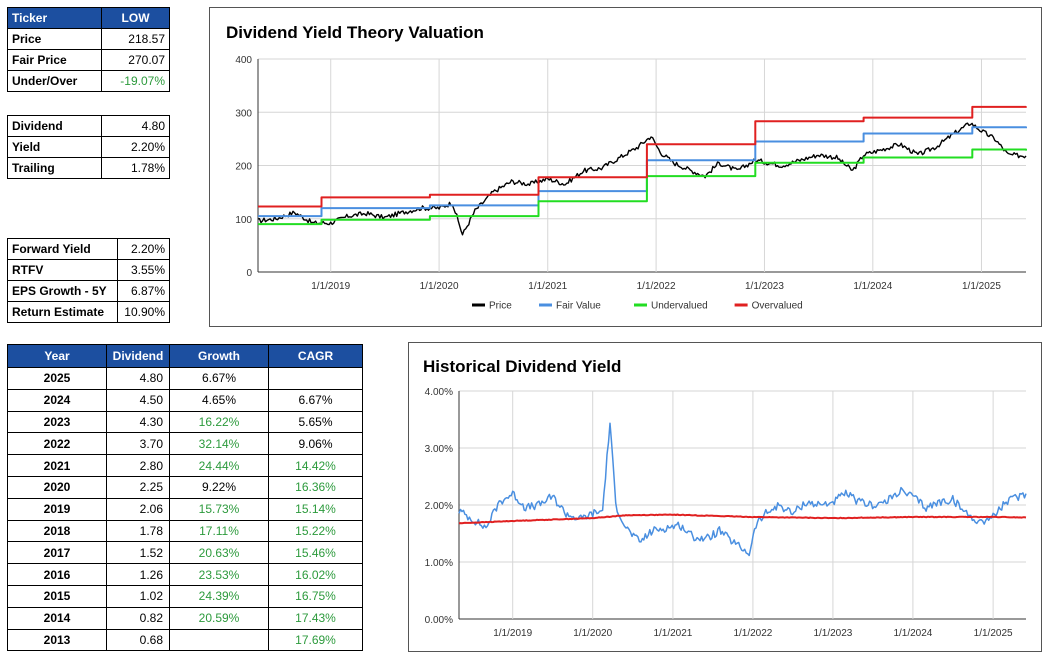 The image size is (1050, 658). I want to click on x-tick-label: 1/1/2025, so click(981, 286).